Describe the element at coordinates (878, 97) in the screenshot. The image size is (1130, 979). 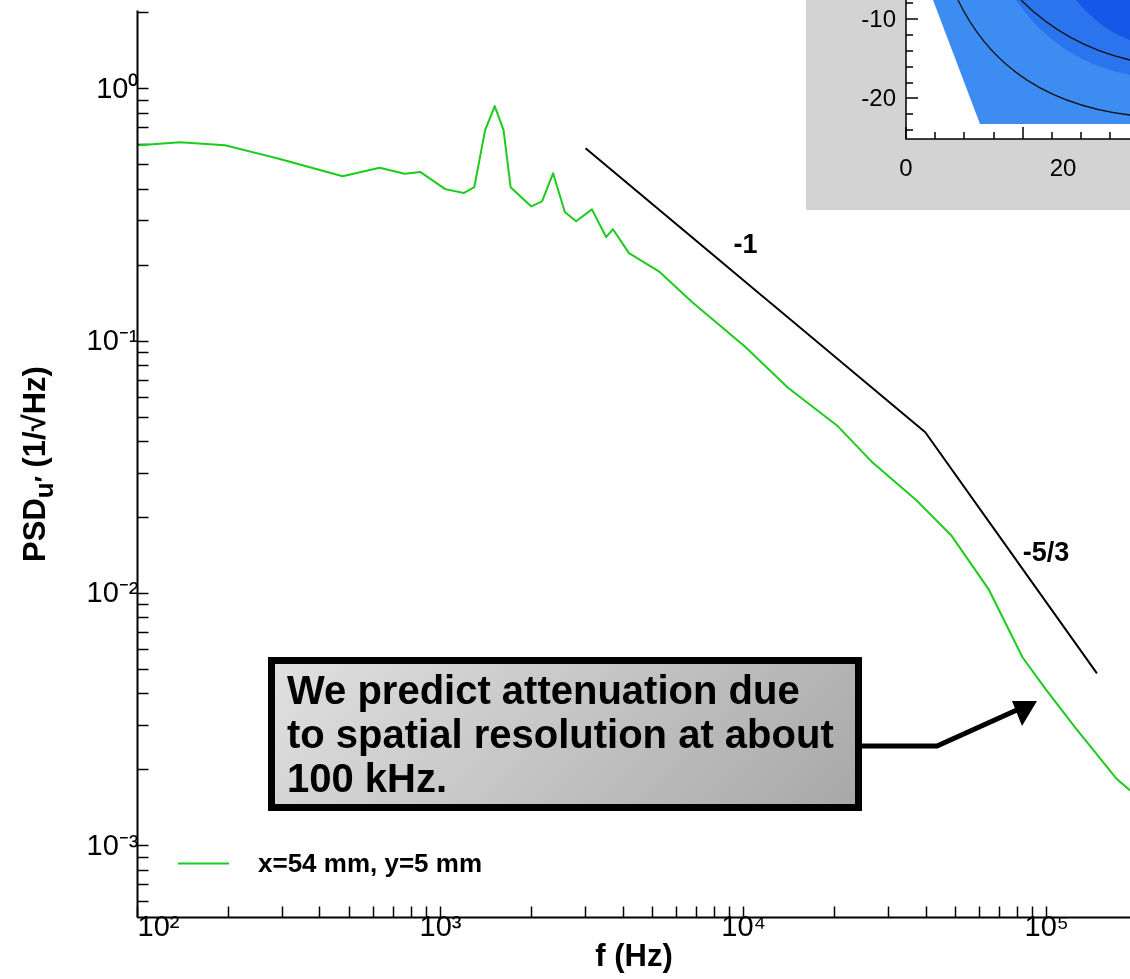
I see `annotation: -20` at that location.